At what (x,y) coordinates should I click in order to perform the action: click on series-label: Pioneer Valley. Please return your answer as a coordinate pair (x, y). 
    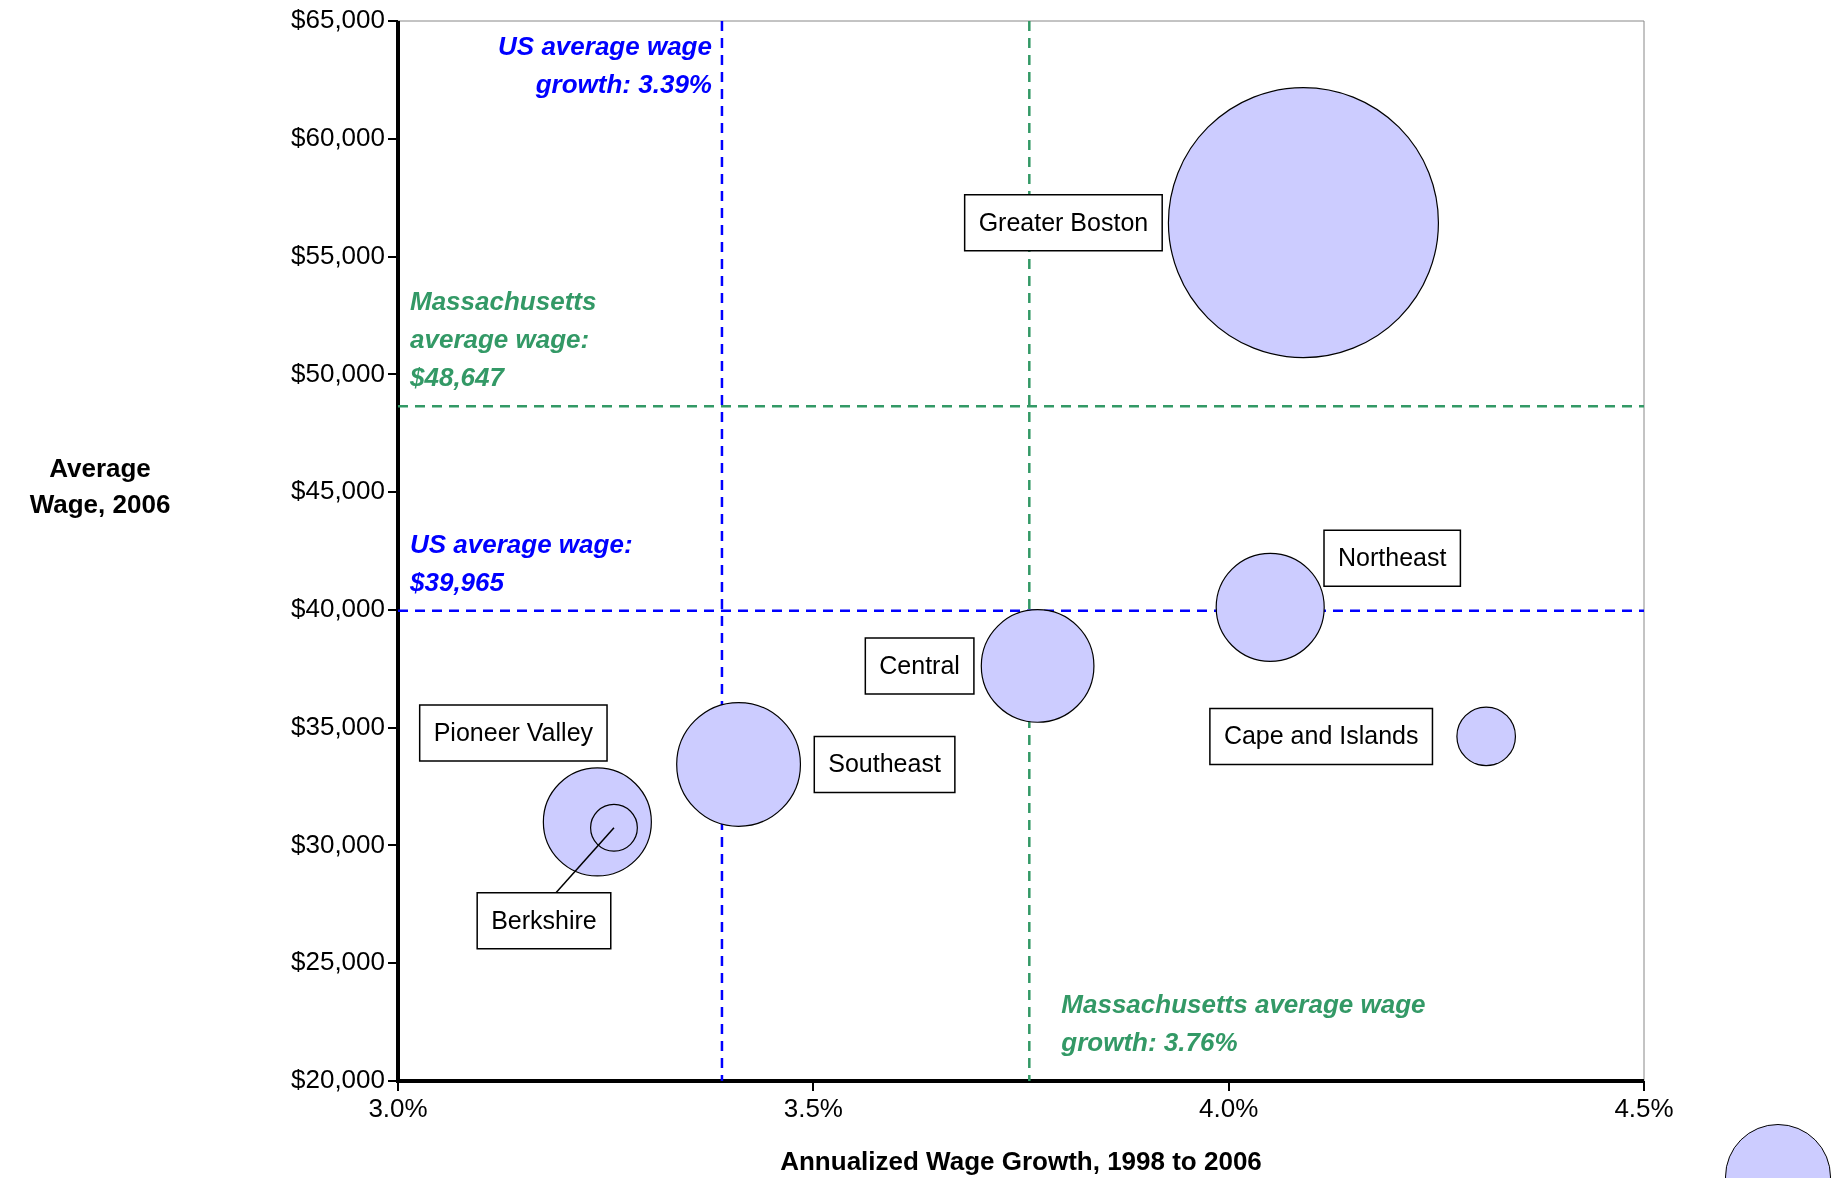
    Looking at the image, I should click on (513, 731).